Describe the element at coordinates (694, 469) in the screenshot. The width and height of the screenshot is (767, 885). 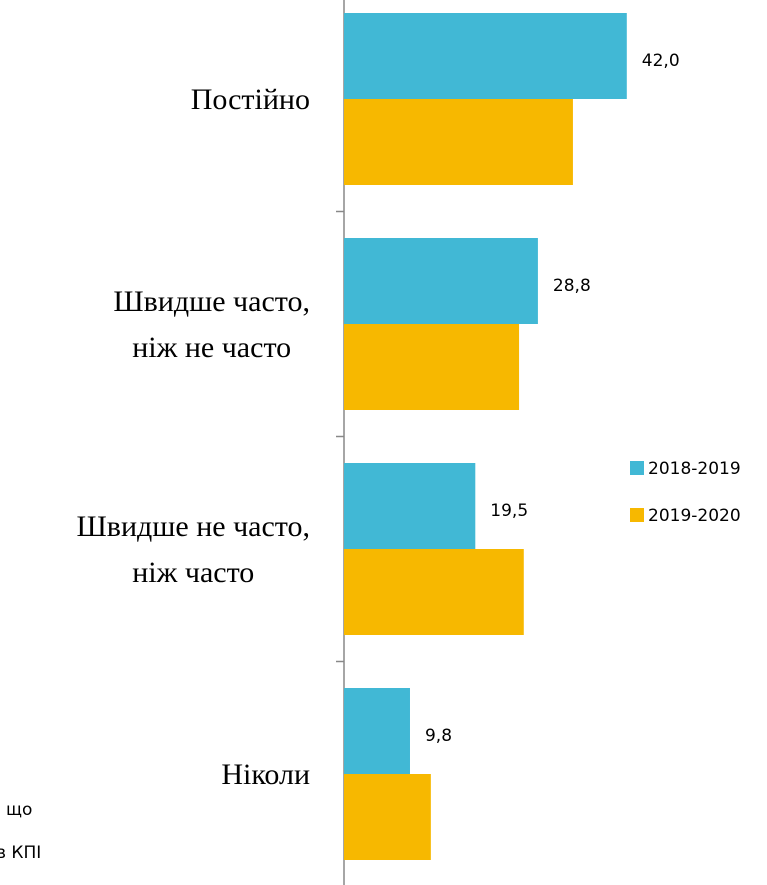
I see `legend-label: 2018-2019` at that location.